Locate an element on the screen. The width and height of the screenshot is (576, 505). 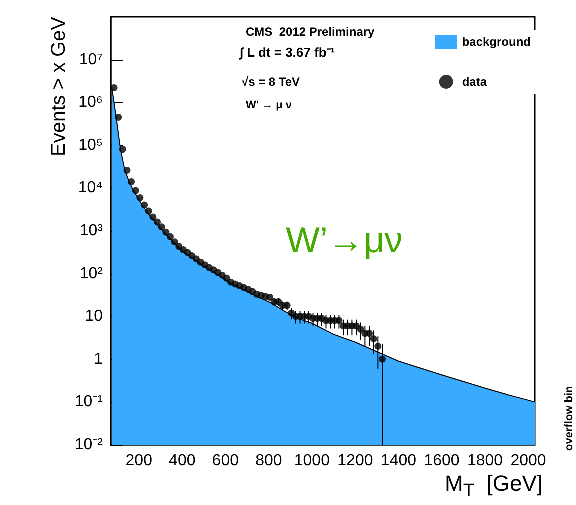
y-tick-label: 10⁶ is located at coordinates (90, 103).